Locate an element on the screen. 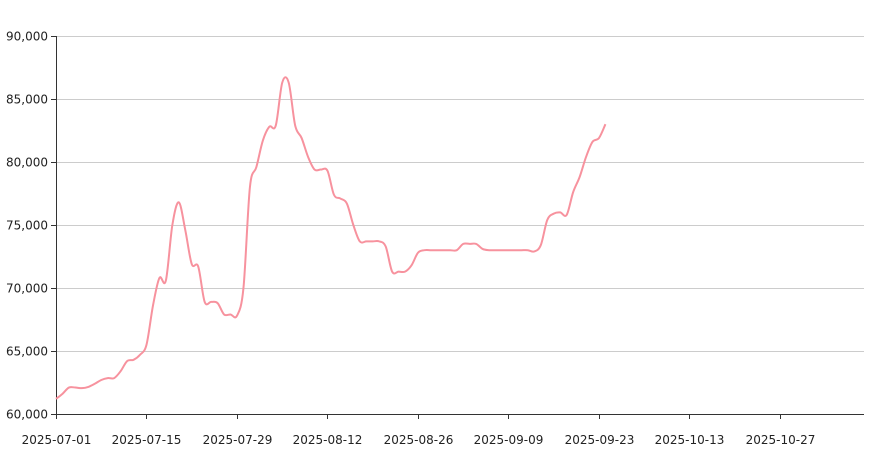 Image resolution: width=881 pixels, height=463 pixels. x-tick-label: 2025-09-09 is located at coordinates (509, 440).